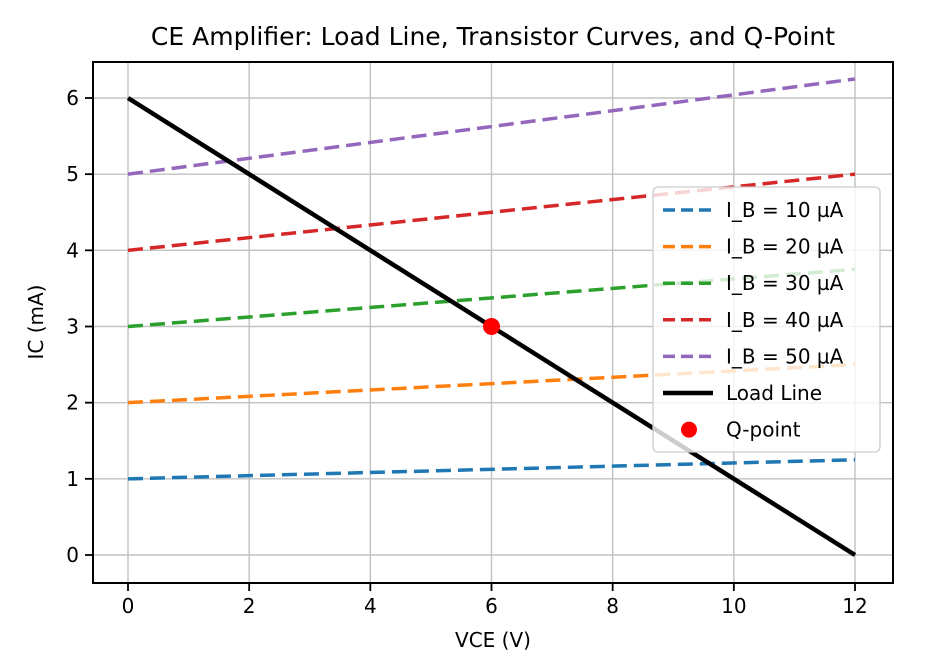 This screenshot has height=665, width=950. I want to click on y-tick-label: 6, so click(72, 98).